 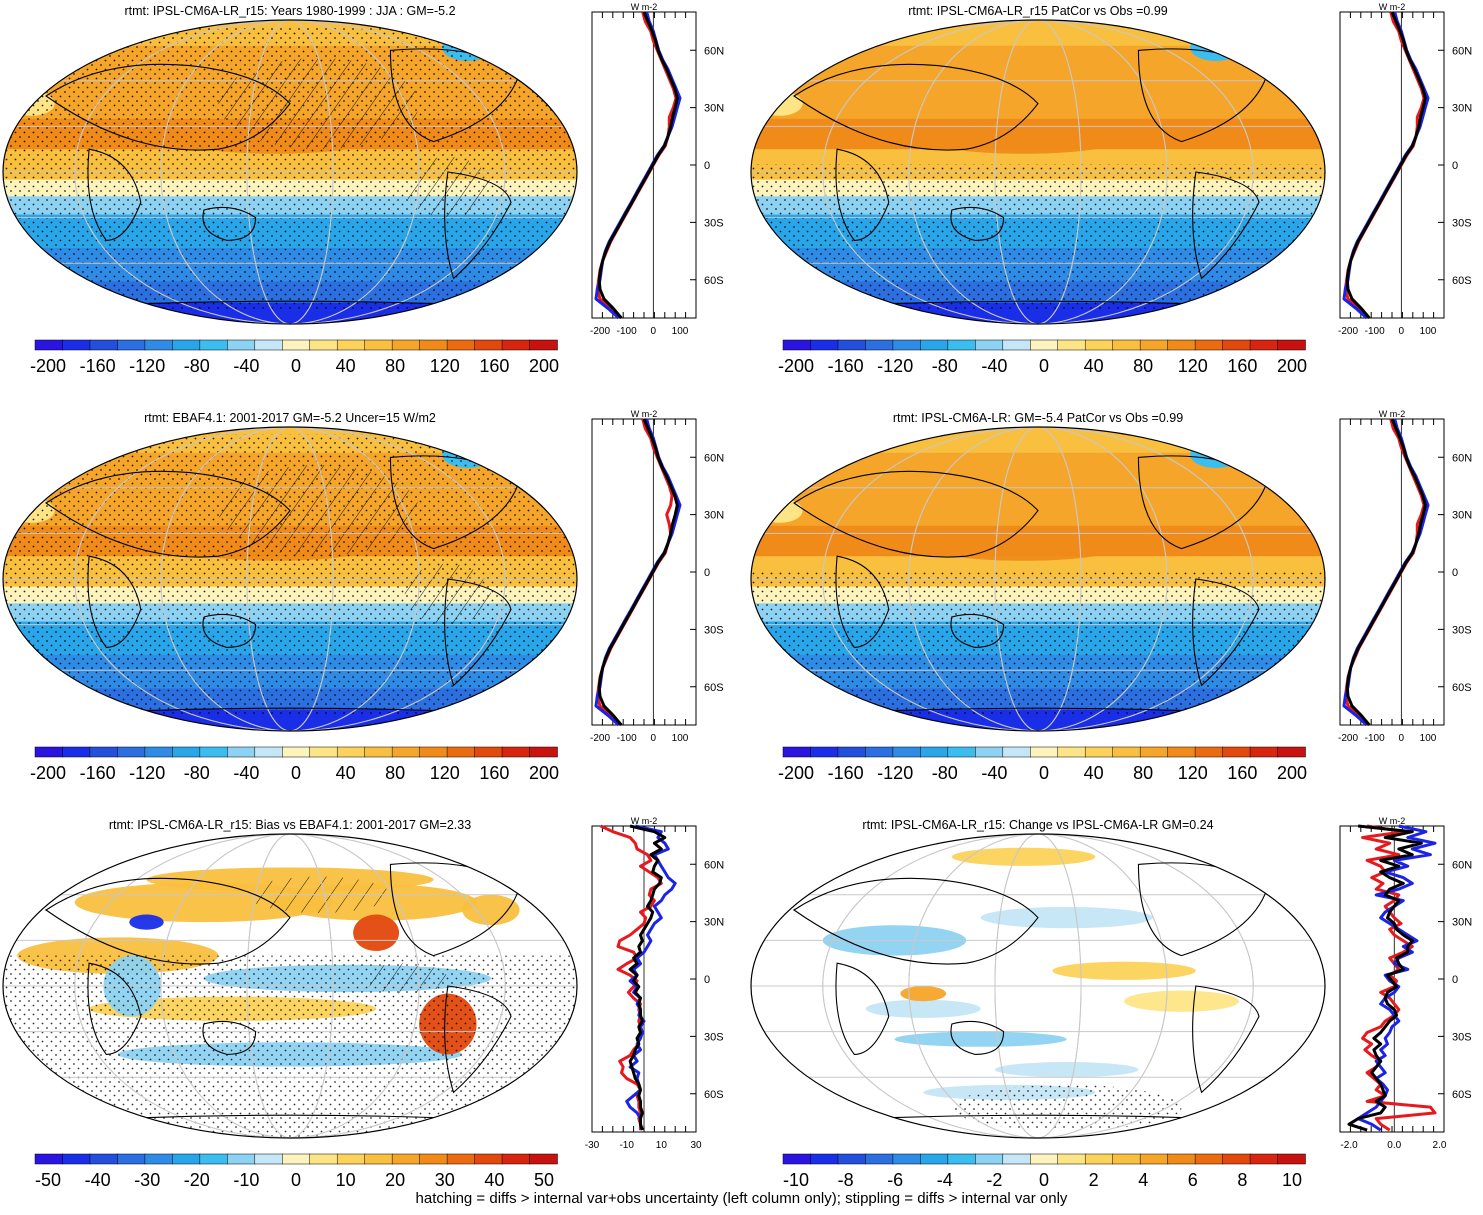 What do you see at coordinates (1455, 166) in the screenshot?
I see `profile-lat-label: 0` at bounding box center [1455, 166].